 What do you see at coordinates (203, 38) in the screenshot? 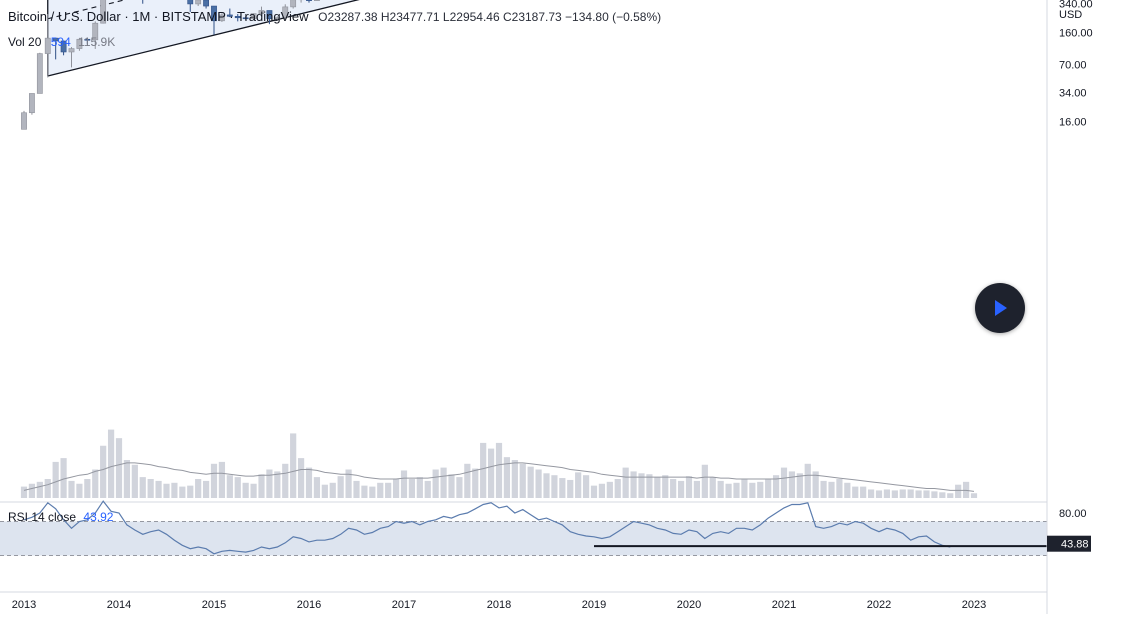
I see `channel-lower-line` at bounding box center [203, 38].